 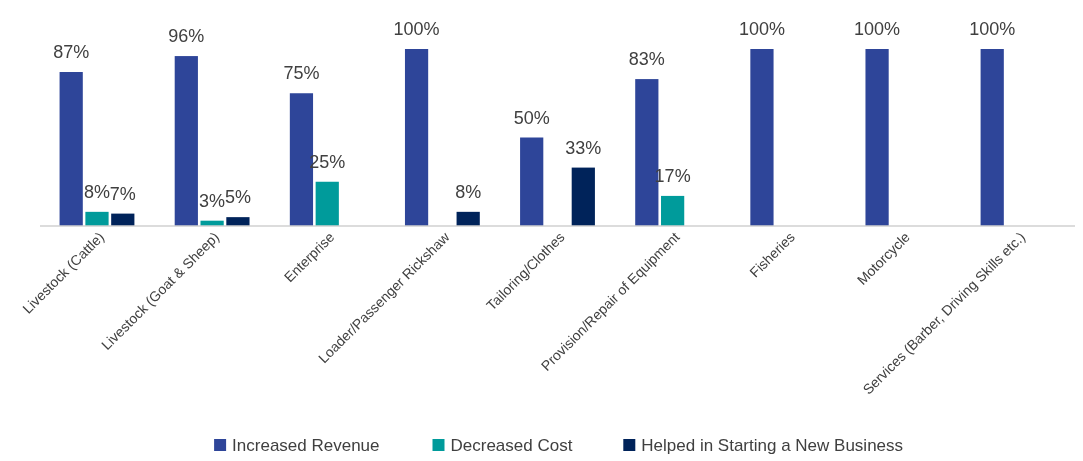 I want to click on data-label: 87%, so click(x=71, y=52).